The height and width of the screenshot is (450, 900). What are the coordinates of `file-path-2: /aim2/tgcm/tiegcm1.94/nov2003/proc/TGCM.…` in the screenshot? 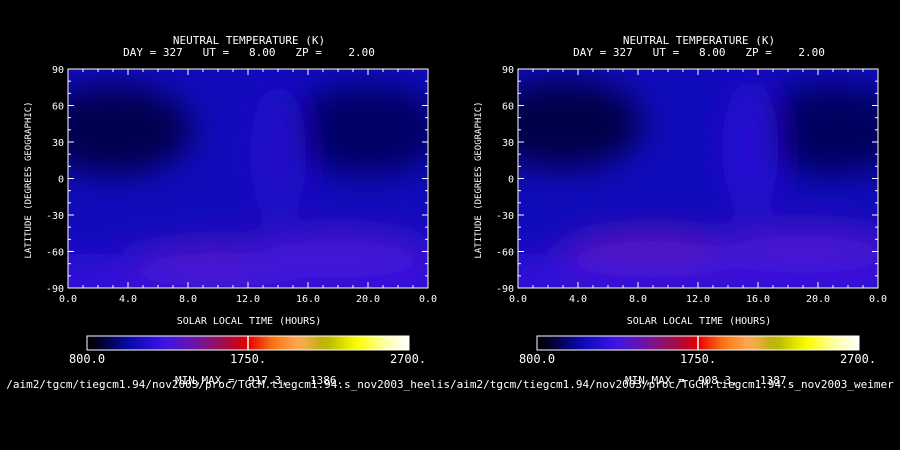 It's located at (672, 384).